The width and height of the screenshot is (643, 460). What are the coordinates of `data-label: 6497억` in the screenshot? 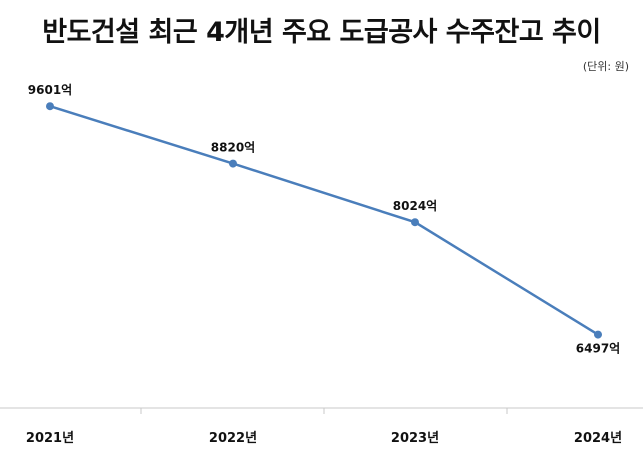 It's located at (598, 349).